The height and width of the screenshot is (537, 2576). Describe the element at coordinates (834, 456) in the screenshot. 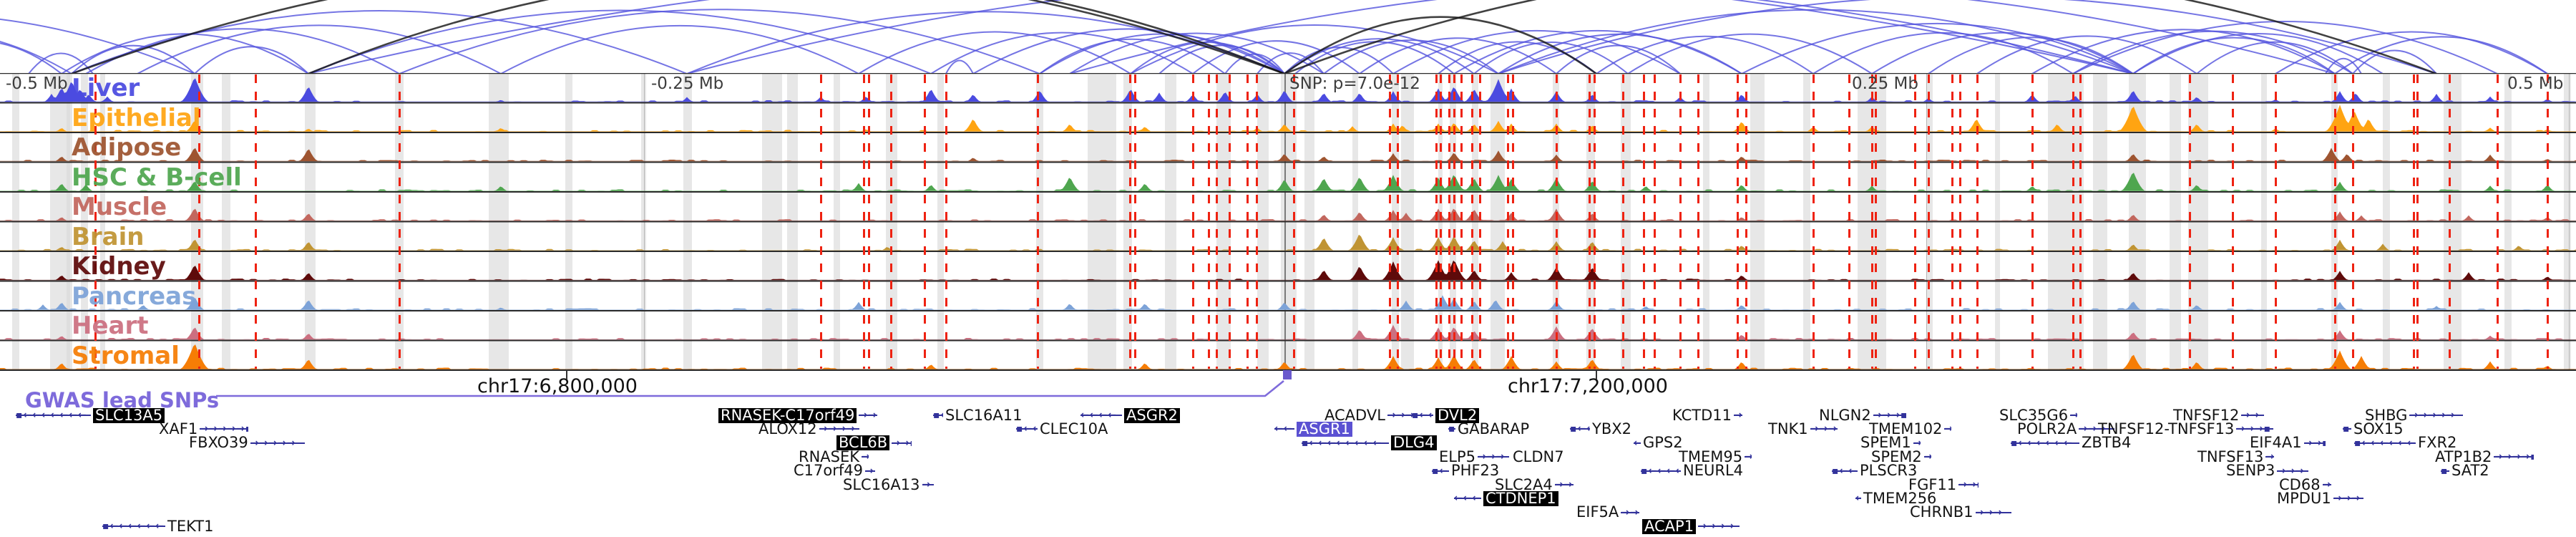

I see `gene-rnasek: RNASEK →` at that location.